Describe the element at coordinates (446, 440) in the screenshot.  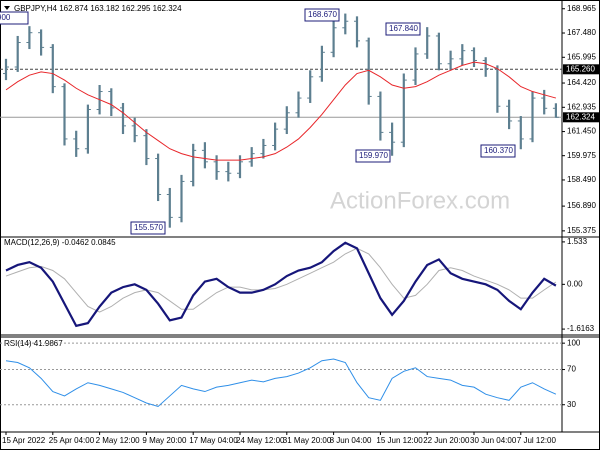
I see `x-tick-label: 22 Jun 20:00` at that location.